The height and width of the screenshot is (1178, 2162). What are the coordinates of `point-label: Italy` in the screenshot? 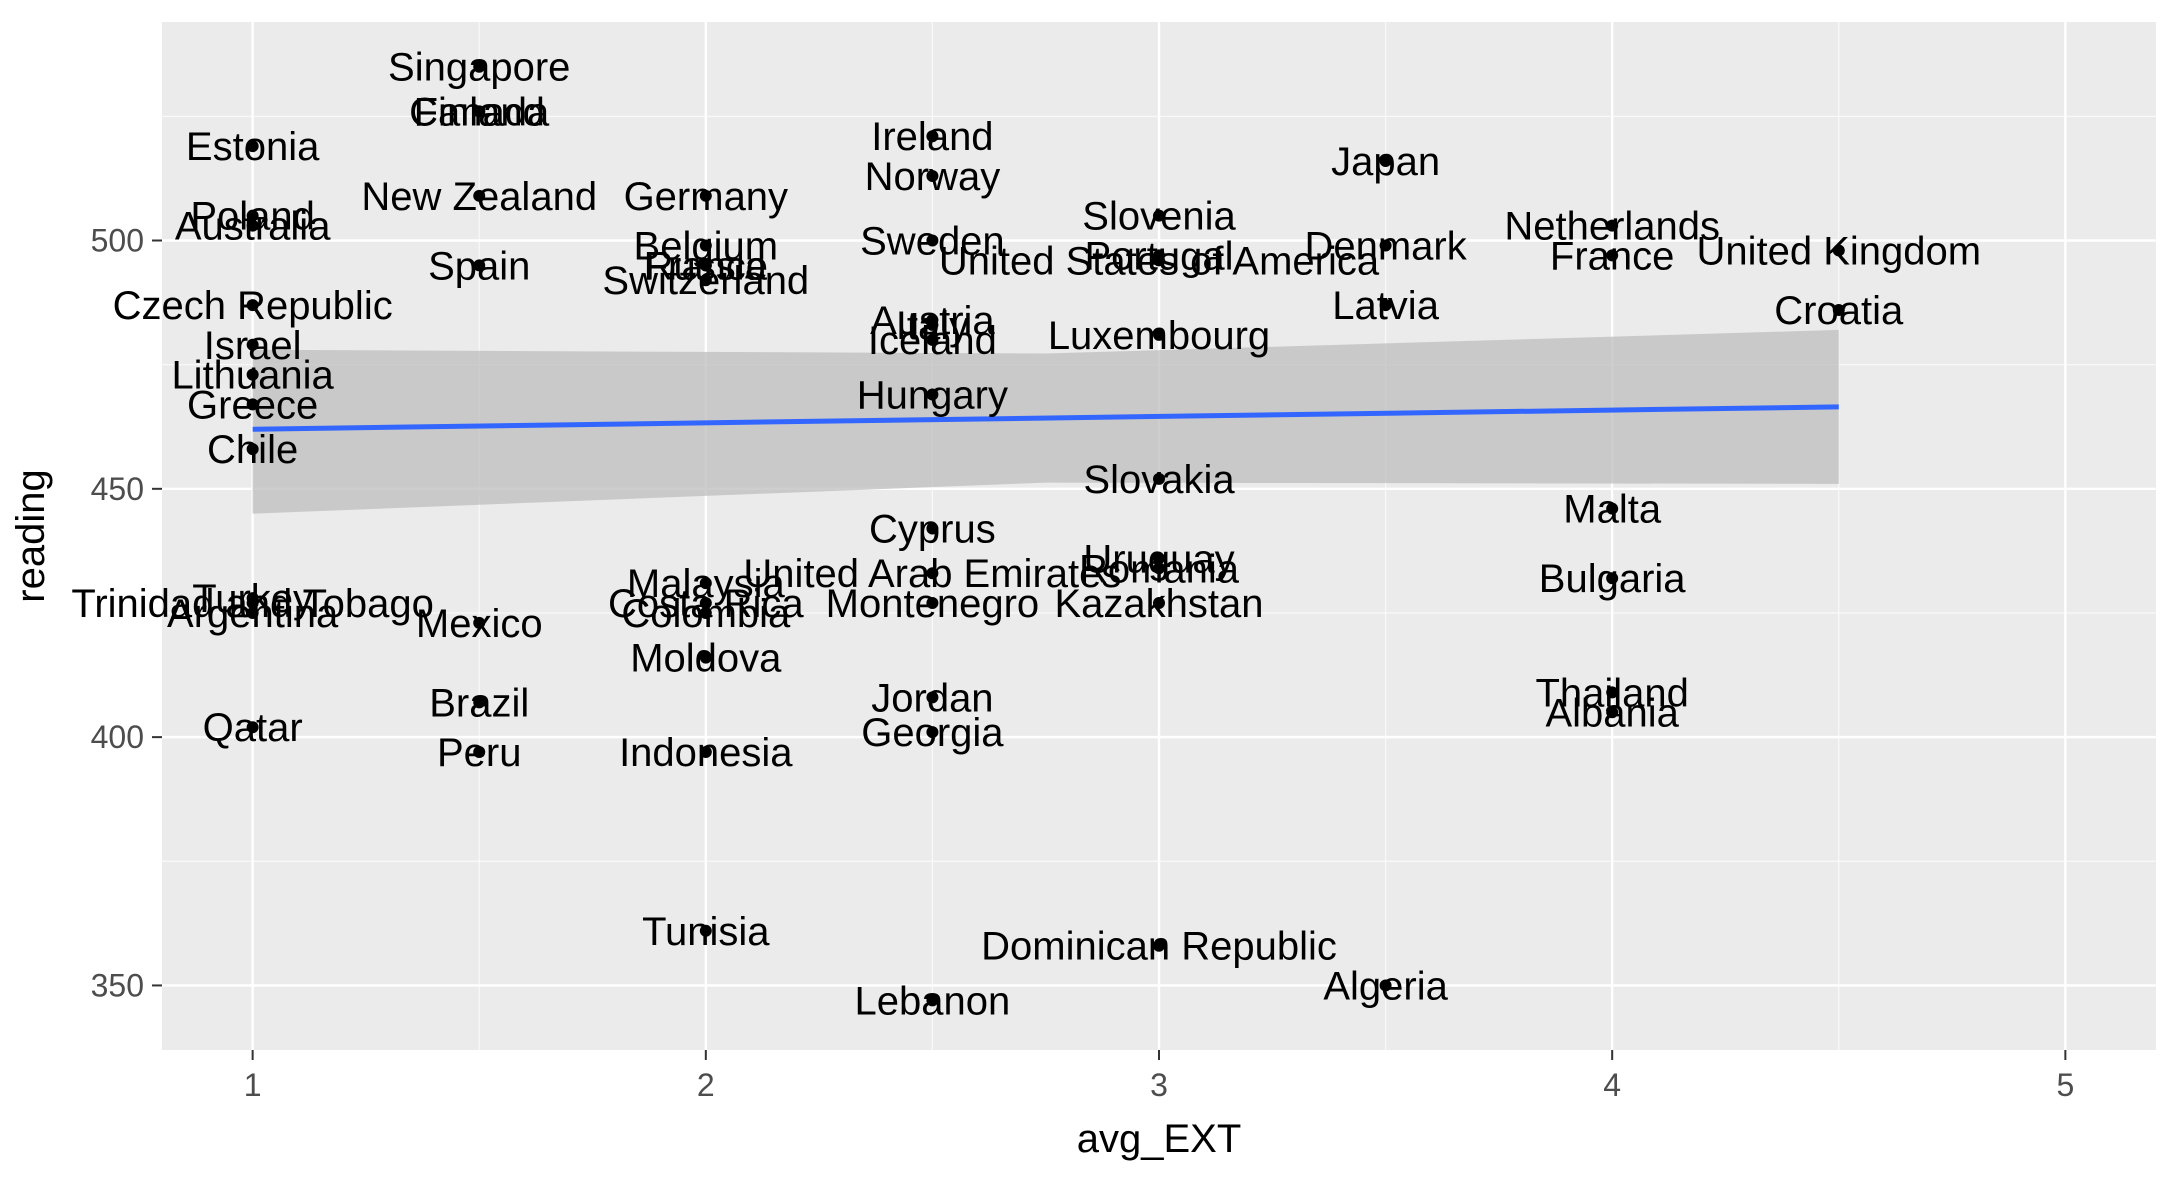 It's located at (932, 326).